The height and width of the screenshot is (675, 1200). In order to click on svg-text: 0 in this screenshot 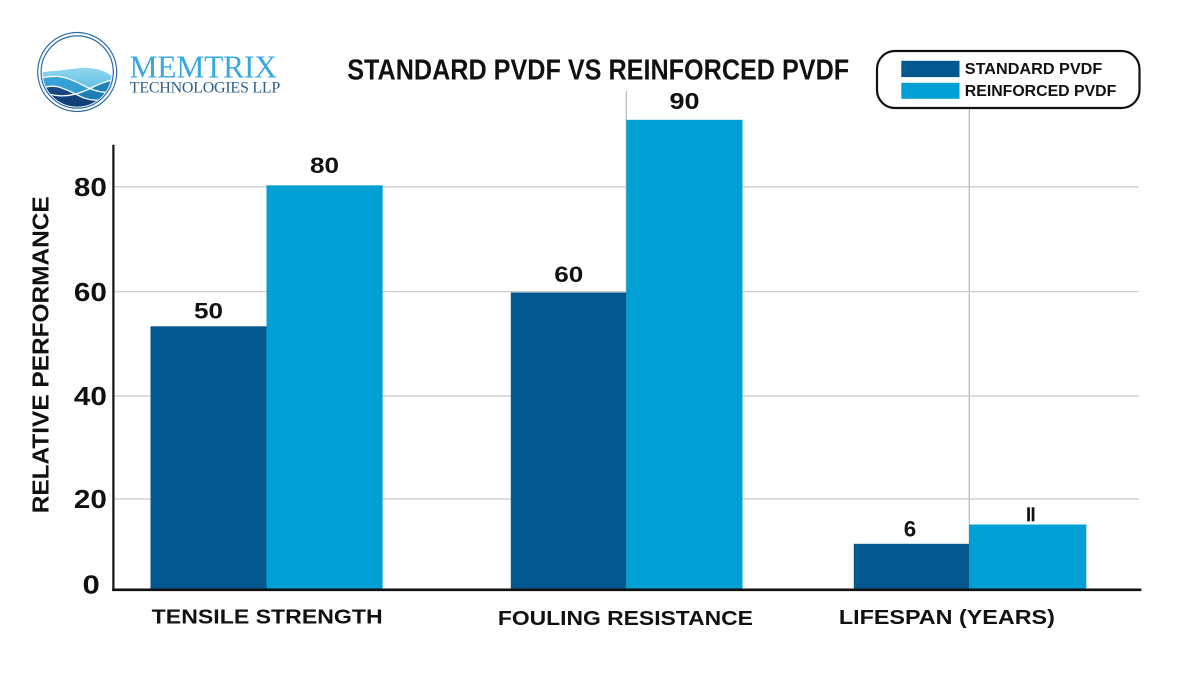, I will do `click(91, 585)`.